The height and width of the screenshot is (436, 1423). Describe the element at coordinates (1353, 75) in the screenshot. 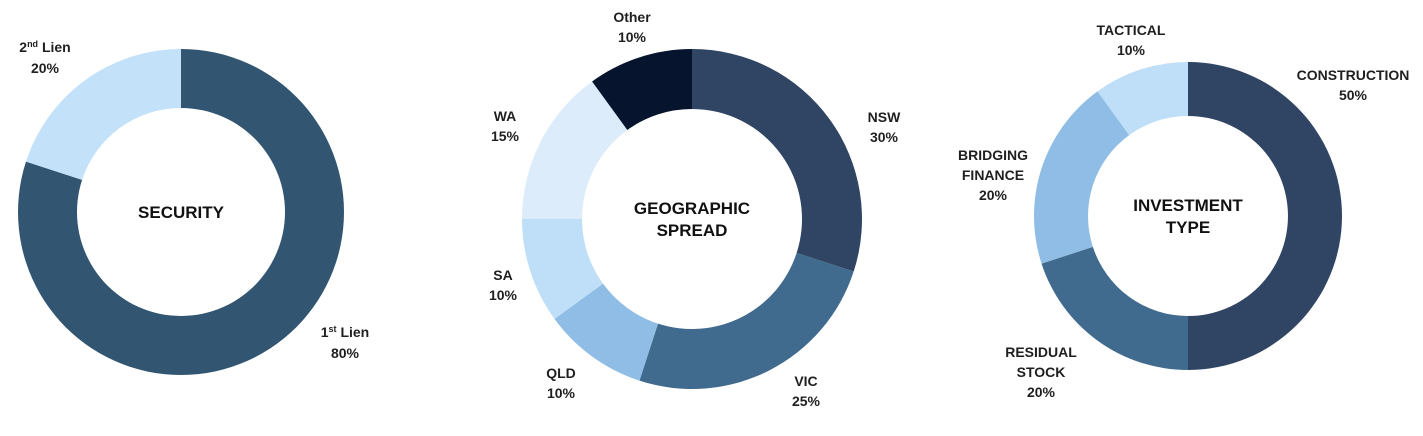

I see `slice-name: CONSTRUCTION` at that location.